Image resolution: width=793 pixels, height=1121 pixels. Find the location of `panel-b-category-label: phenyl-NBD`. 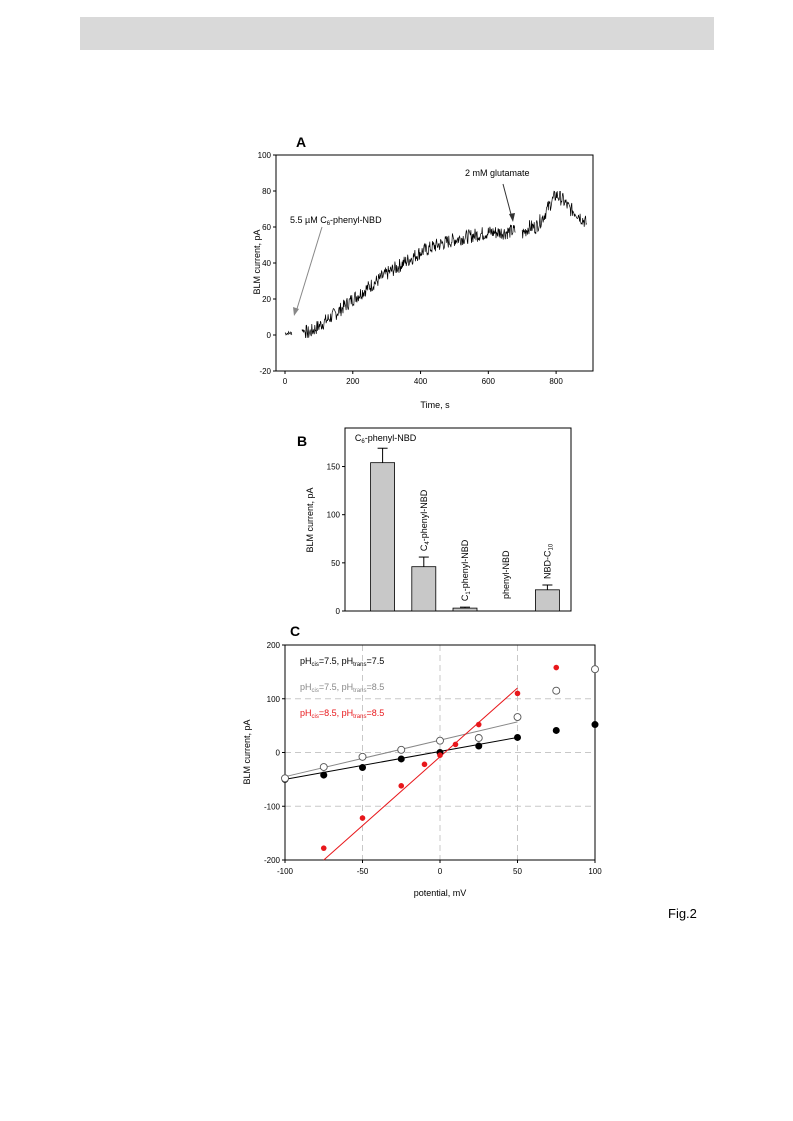

panel-b-category-label: phenyl-NBD is located at coordinates (506, 574).